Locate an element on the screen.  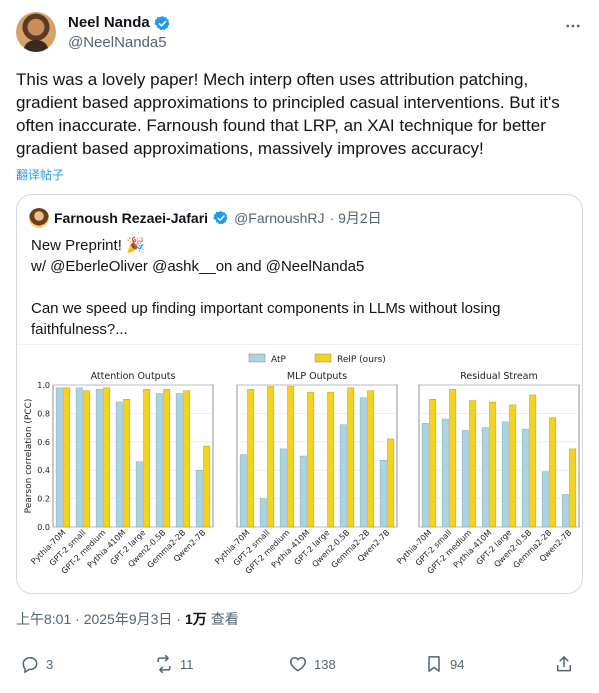
legend-swatch-atp is located at coordinates (257, 358).